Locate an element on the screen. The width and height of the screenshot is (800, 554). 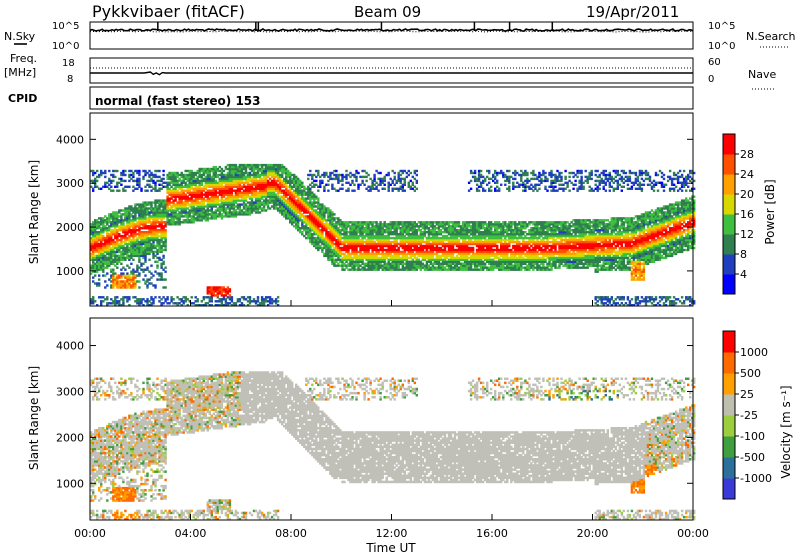
noise-right-tick-bottom: 10^0 is located at coordinates (721, 46).